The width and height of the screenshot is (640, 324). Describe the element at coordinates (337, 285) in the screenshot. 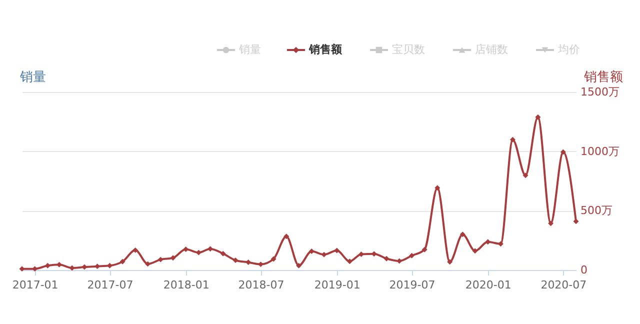

I see `x-tick-label: 2019-01` at that location.